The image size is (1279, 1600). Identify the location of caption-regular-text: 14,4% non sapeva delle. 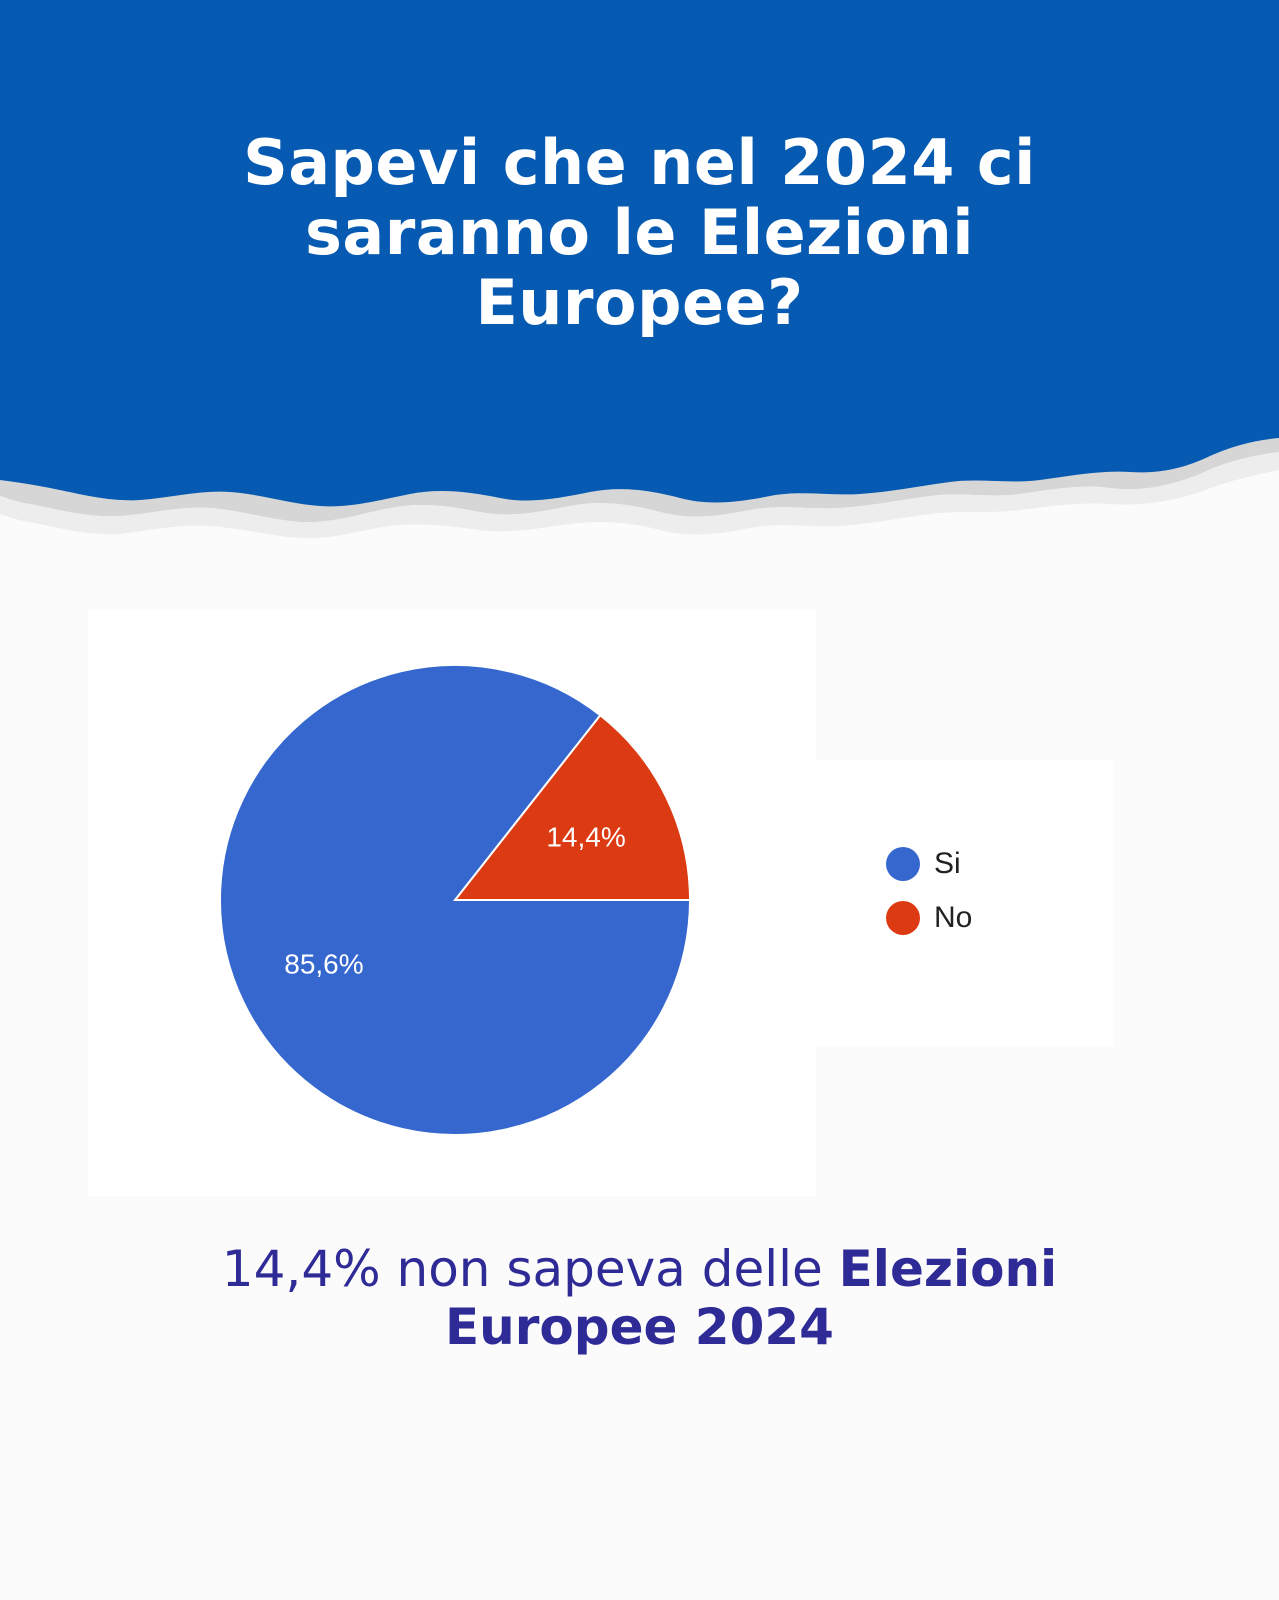
(530, 1269).